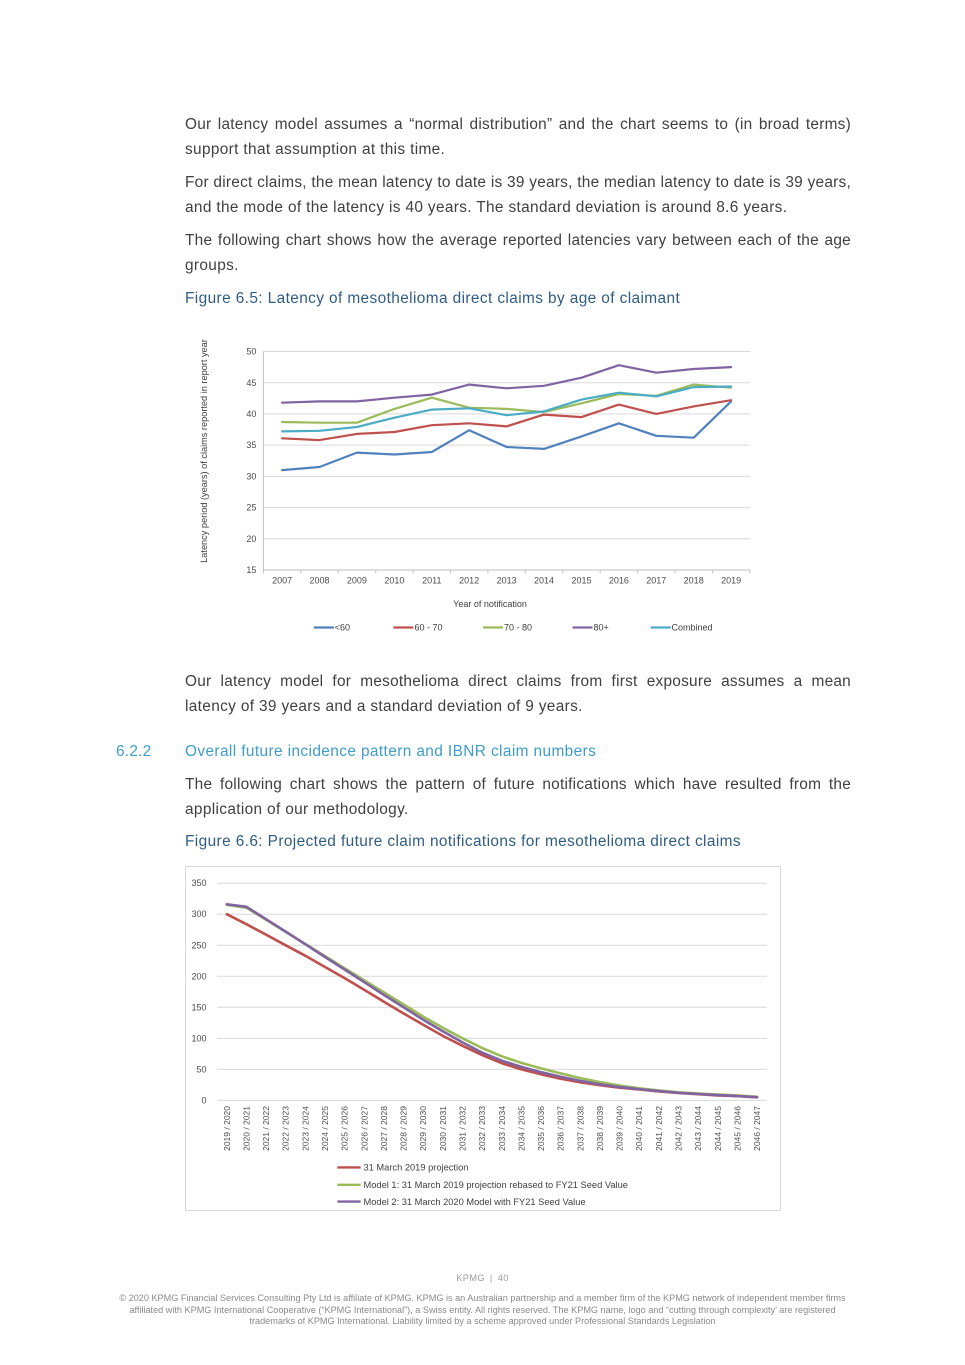 The image size is (965, 1365). Describe the element at coordinates (490, 604) in the screenshot. I see `svg-text: Year of notification` at that location.